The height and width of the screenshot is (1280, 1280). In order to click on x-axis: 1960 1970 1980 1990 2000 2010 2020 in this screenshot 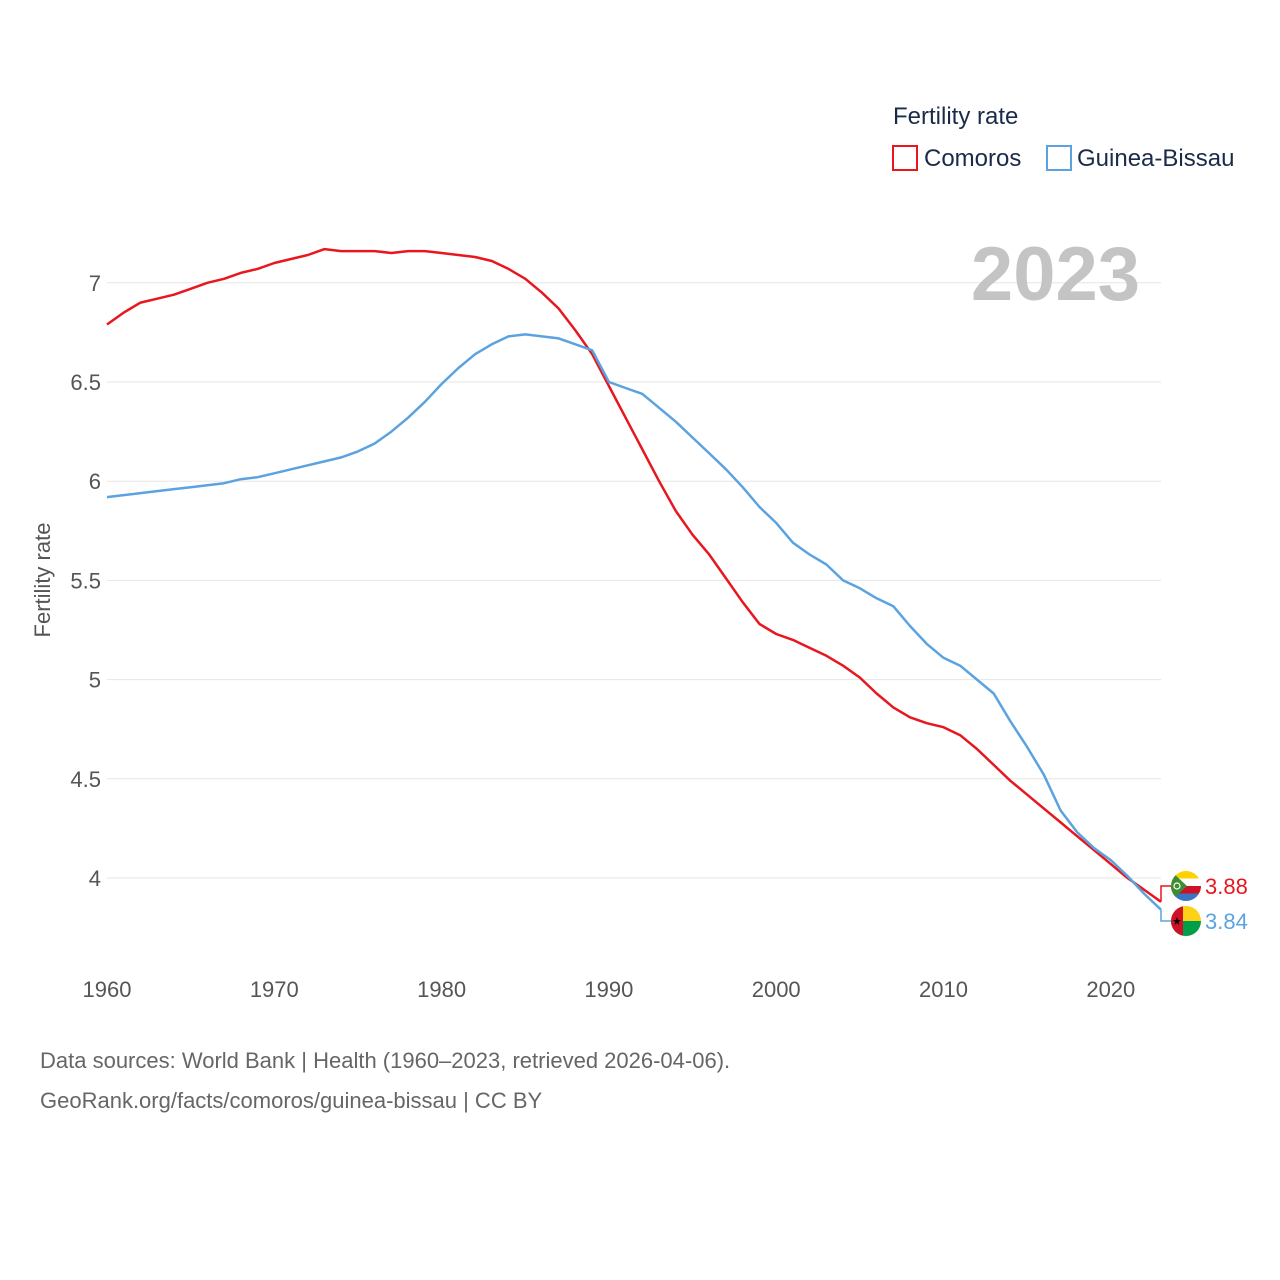, I will do `click(609, 989)`.